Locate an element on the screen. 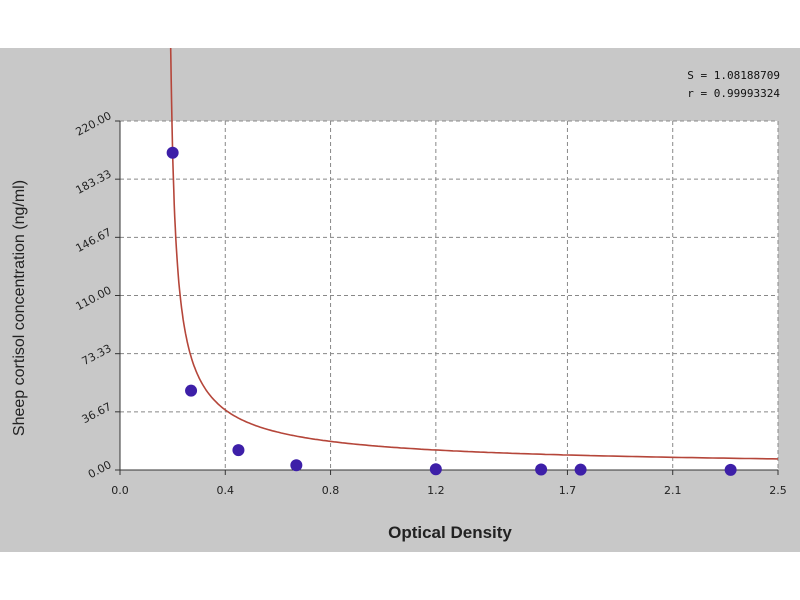  y-tick-label: 220.00 is located at coordinates (94, 124).